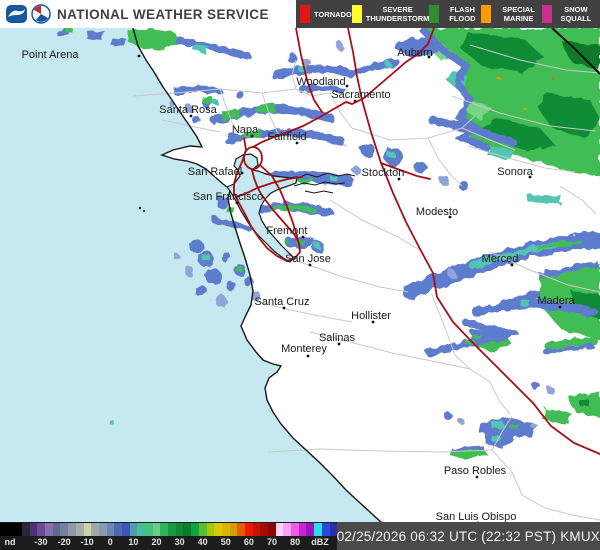 This screenshot has width=600, height=550. What do you see at coordinates (397, 14) in the screenshot?
I see `legend-label: SEVERE THUNDERSTORM` at bounding box center [397, 14].